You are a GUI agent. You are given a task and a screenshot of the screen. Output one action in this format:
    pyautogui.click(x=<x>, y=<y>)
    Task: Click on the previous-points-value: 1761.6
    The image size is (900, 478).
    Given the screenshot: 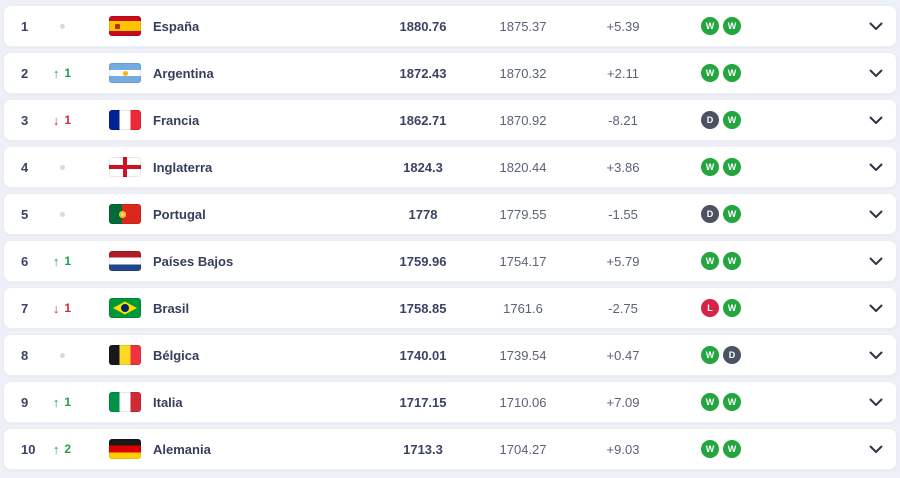 What is the action you would take?
    pyautogui.click(x=523, y=308)
    